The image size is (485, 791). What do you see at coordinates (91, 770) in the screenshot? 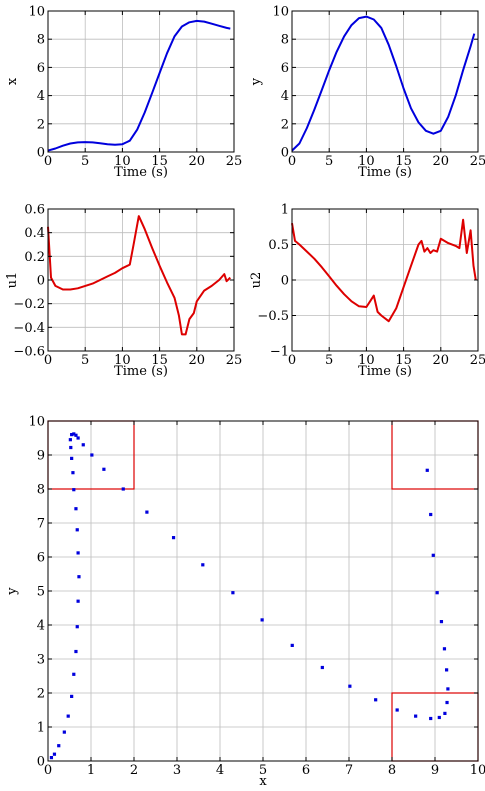
I see `x-tick-label: 1` at bounding box center [91, 770].